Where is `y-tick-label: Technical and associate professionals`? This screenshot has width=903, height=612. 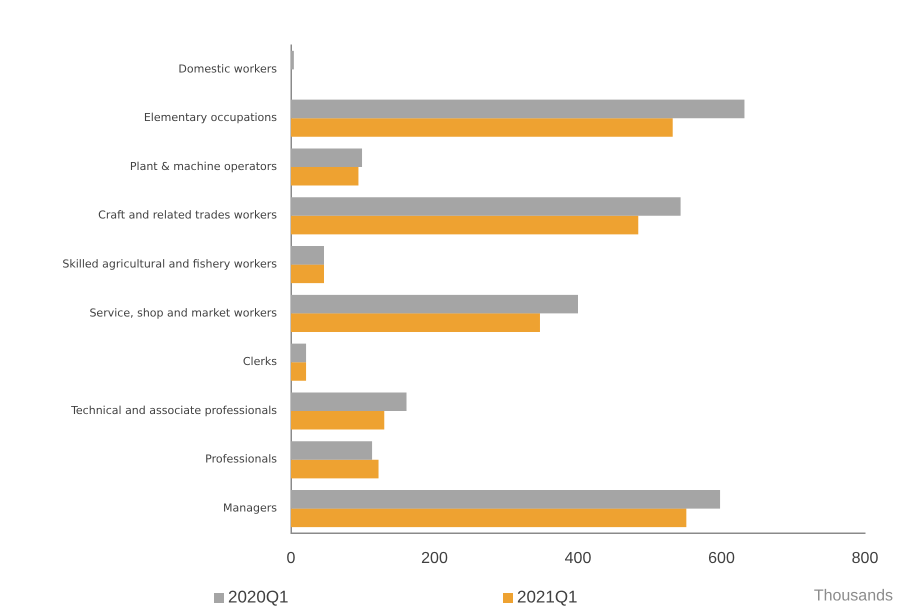 y-tick-label: Technical and associate professionals is located at coordinates (174, 410).